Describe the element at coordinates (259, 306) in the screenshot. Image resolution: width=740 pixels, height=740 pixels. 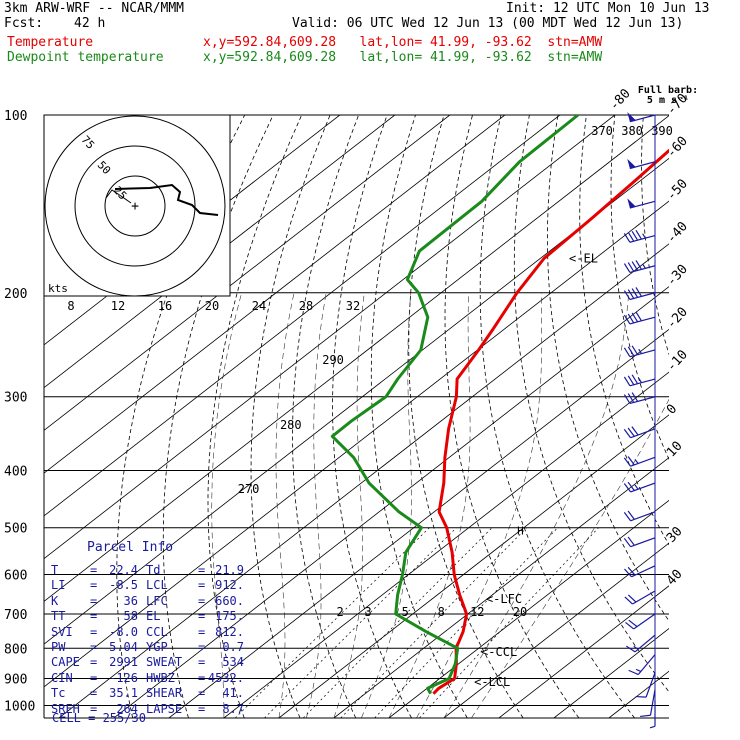
I see `hodograph-speed-label: 24` at that location.